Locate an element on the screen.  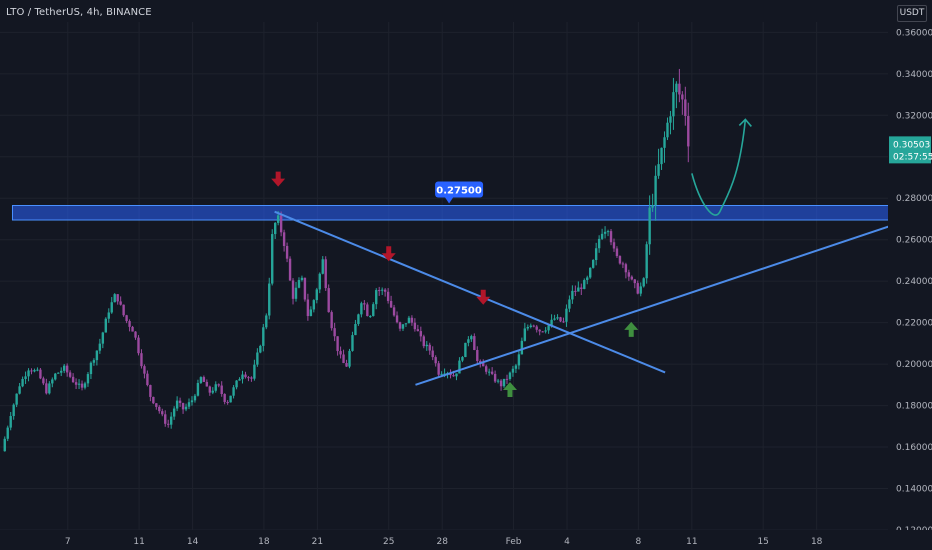
price-axis is located at coordinates (910, 276).